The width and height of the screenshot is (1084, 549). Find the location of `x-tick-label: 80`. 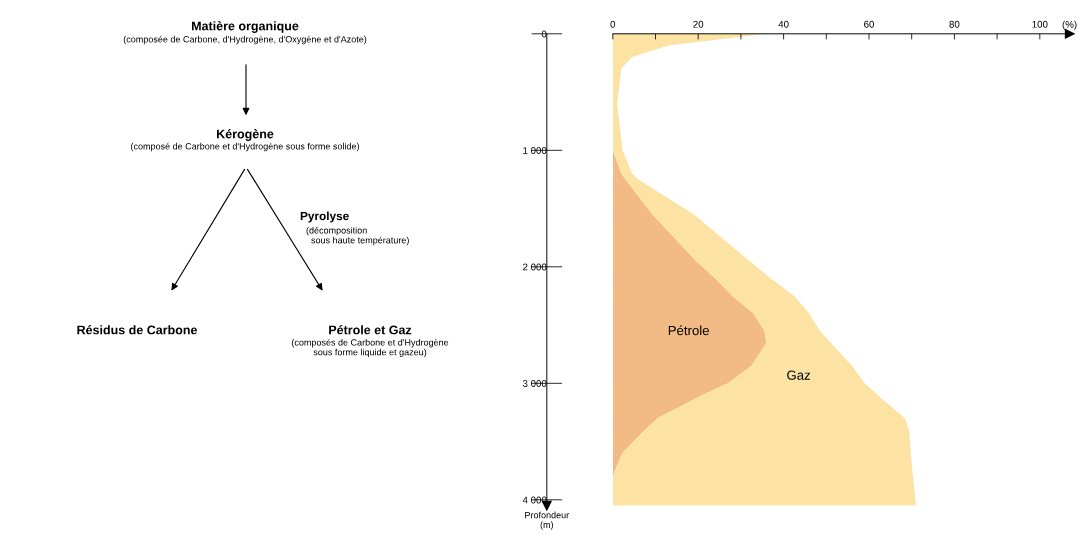

x-tick-label: 80 is located at coordinates (954, 24).